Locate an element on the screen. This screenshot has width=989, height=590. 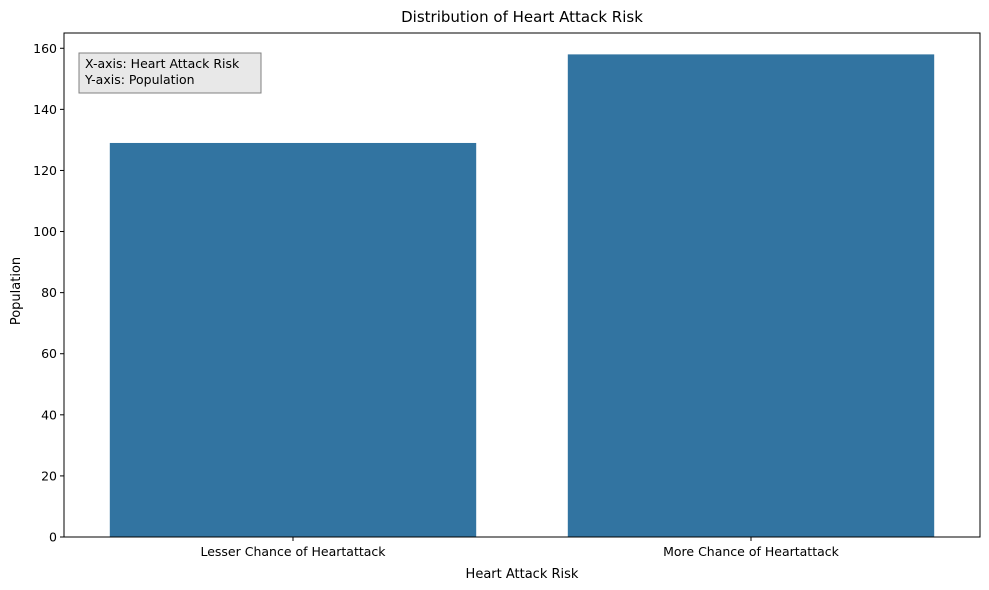
y-tick-label: 20 is located at coordinates (49, 475).